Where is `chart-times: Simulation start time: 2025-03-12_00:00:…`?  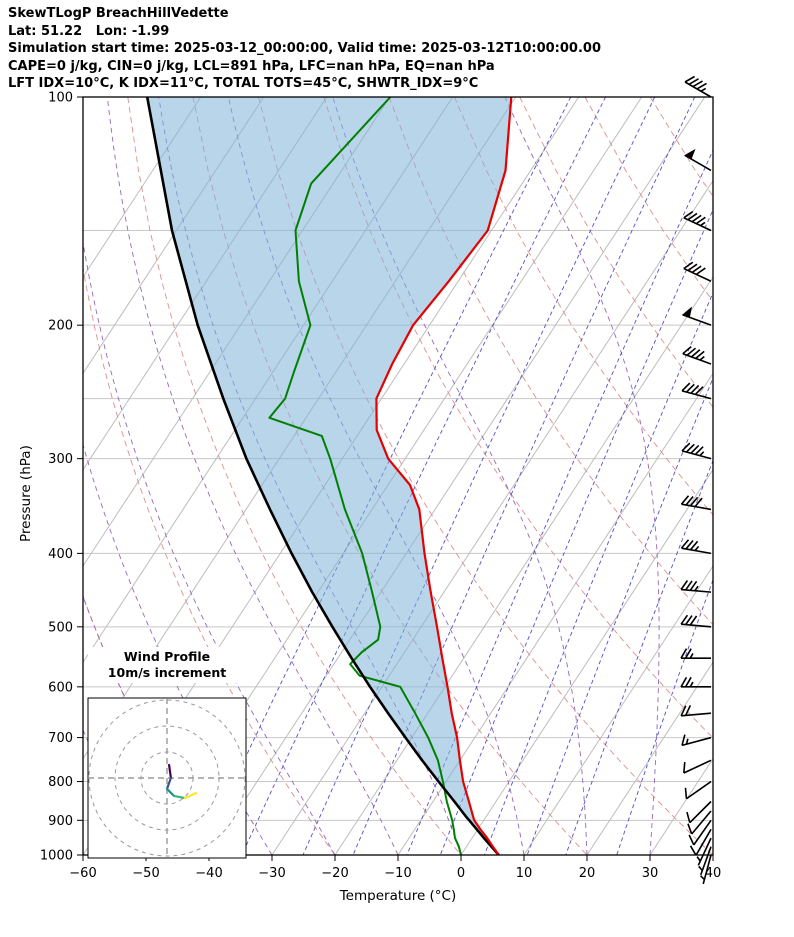
chart-times: Simulation start time: 2025-03-12_00:00:… is located at coordinates (304, 48).